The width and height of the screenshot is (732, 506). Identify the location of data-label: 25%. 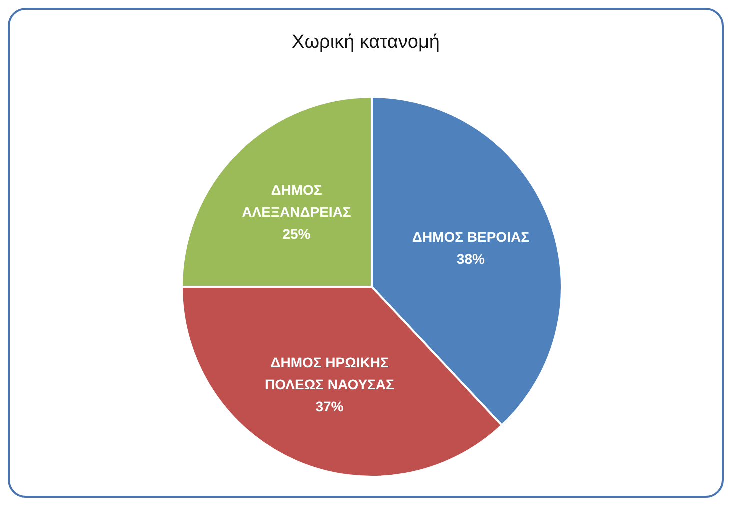
(297, 234).